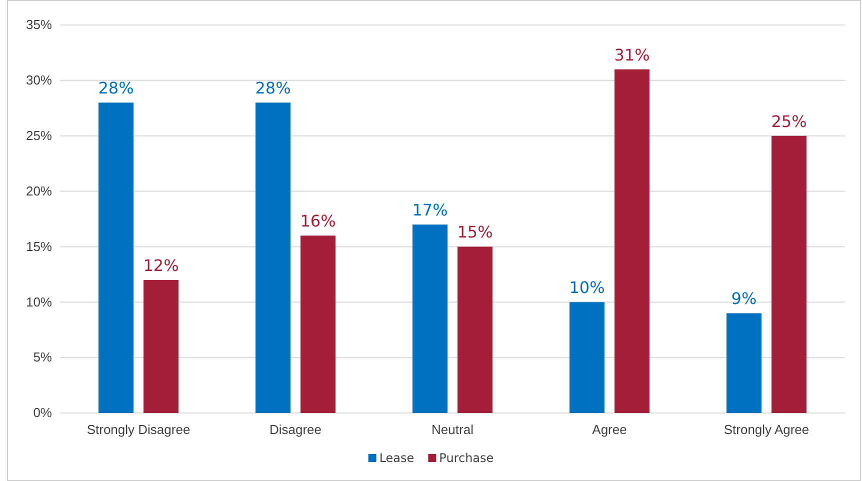 The image size is (862, 481). Describe the element at coordinates (430, 210) in the screenshot. I see `data-label: 17%` at that location.